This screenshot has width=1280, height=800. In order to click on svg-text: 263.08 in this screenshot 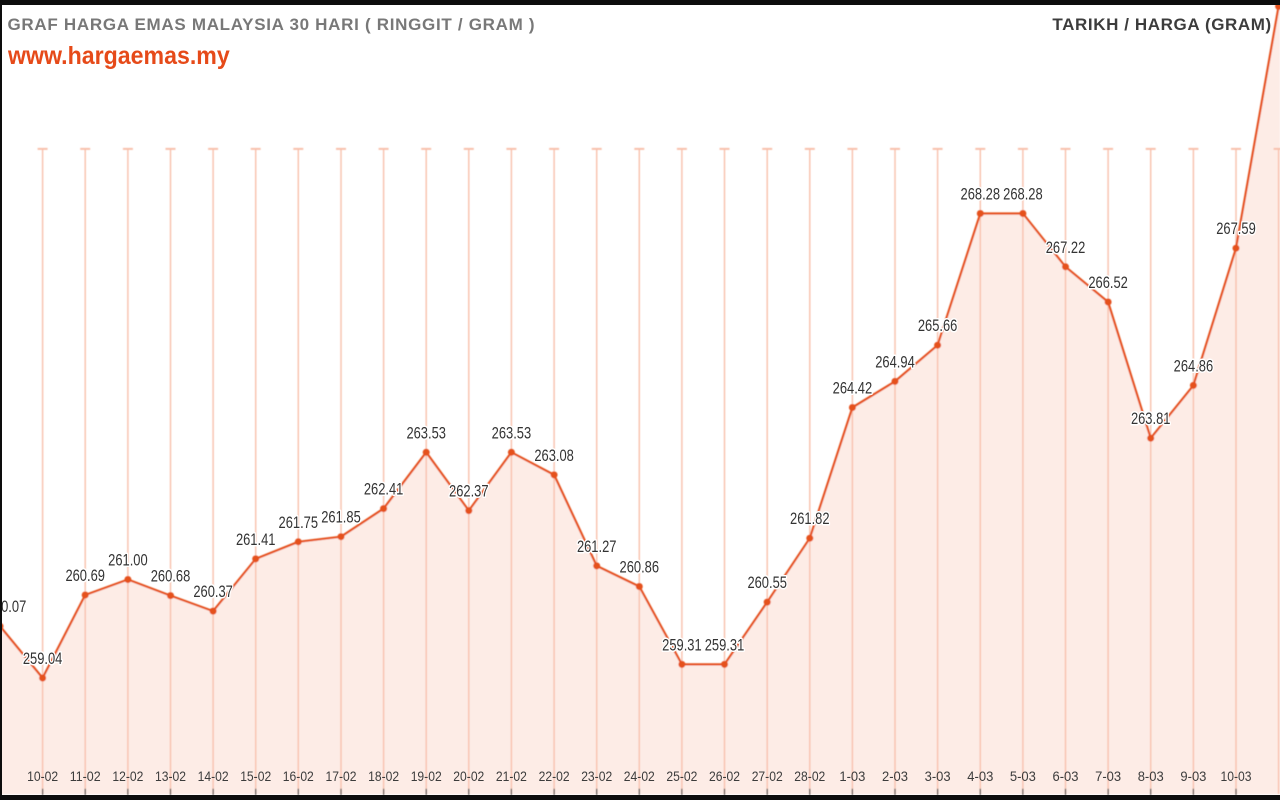, I will do `click(554, 456)`.